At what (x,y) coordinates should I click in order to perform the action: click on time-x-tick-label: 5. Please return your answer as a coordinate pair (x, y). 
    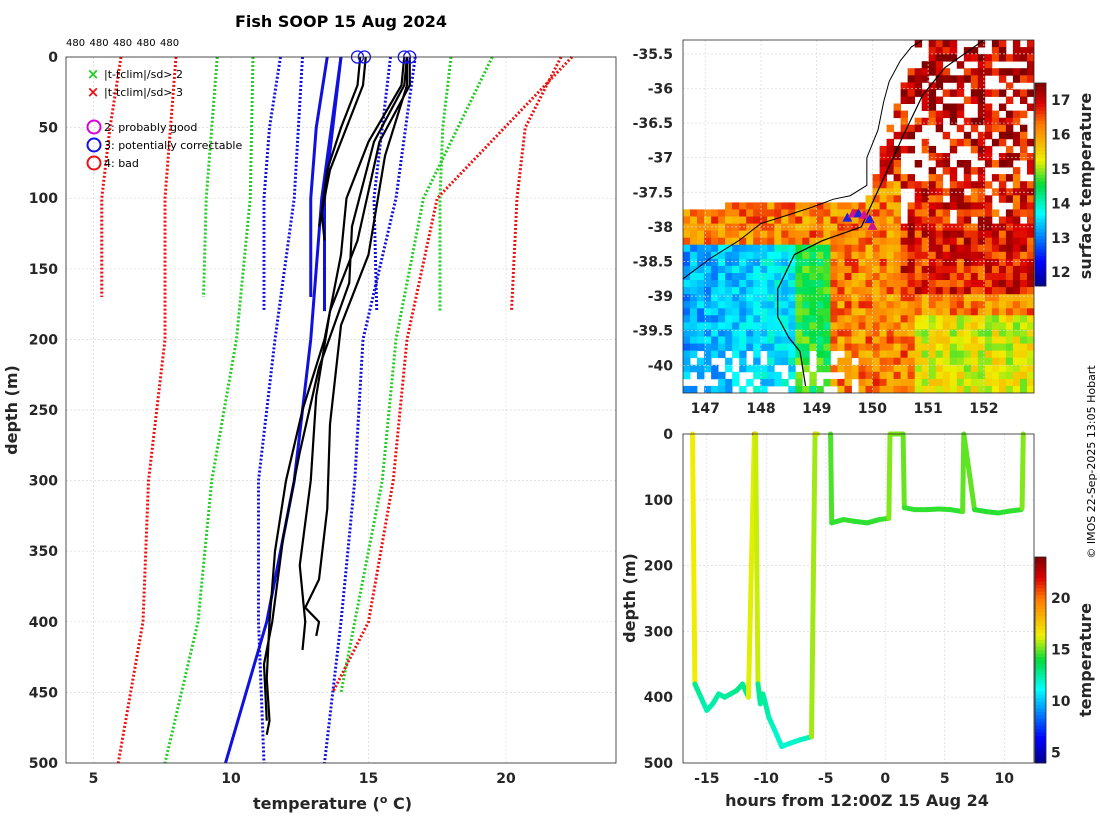
    Looking at the image, I should click on (945, 779).